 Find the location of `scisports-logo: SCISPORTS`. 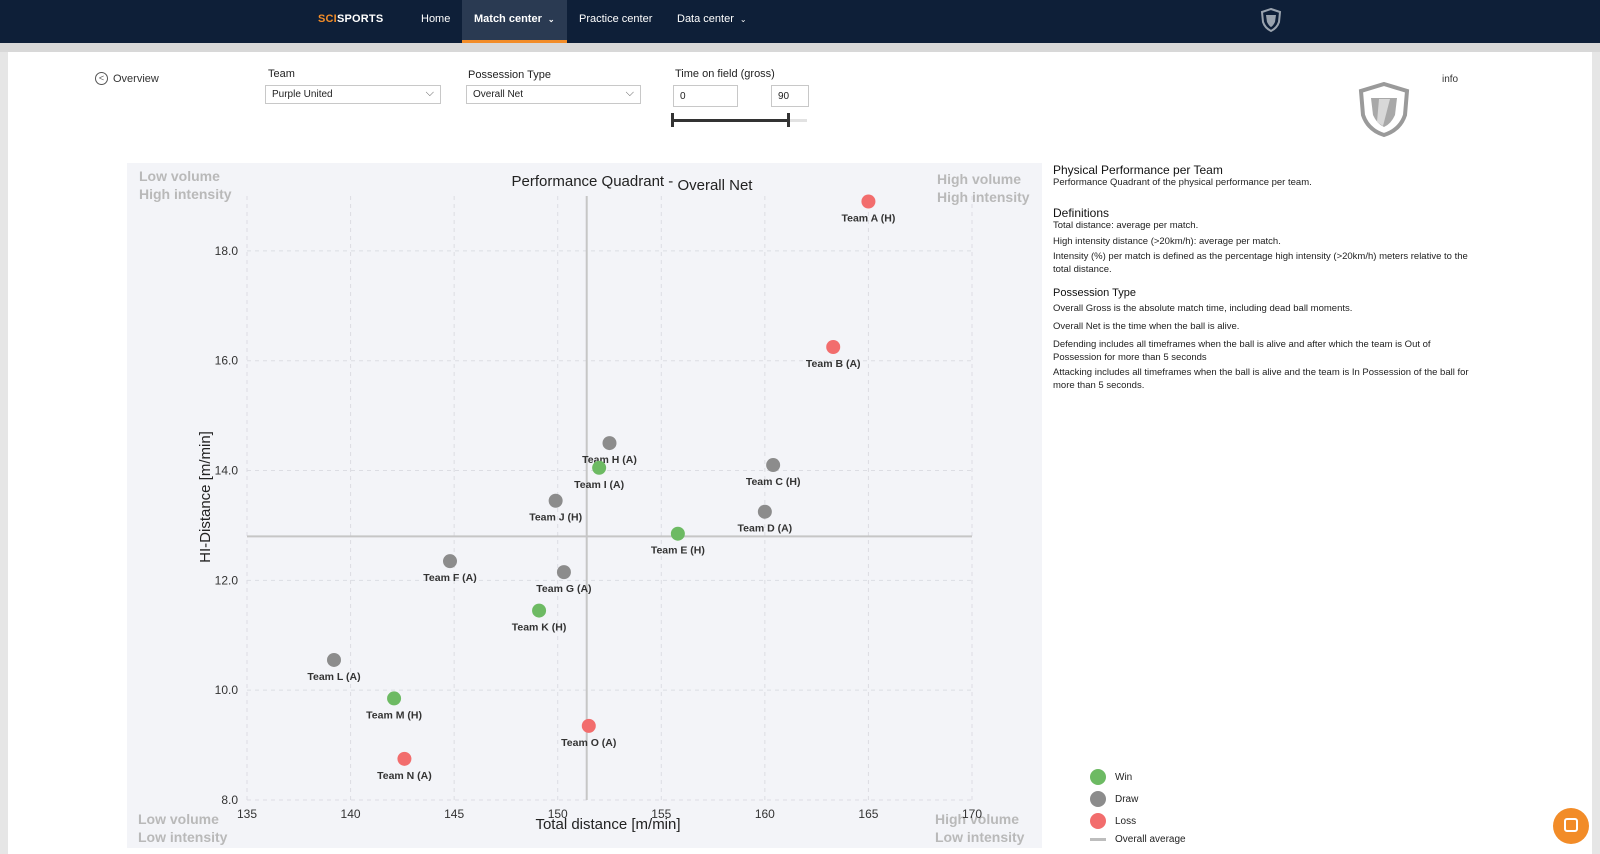

scisports-logo: SCISPORTS is located at coordinates (351, 19).